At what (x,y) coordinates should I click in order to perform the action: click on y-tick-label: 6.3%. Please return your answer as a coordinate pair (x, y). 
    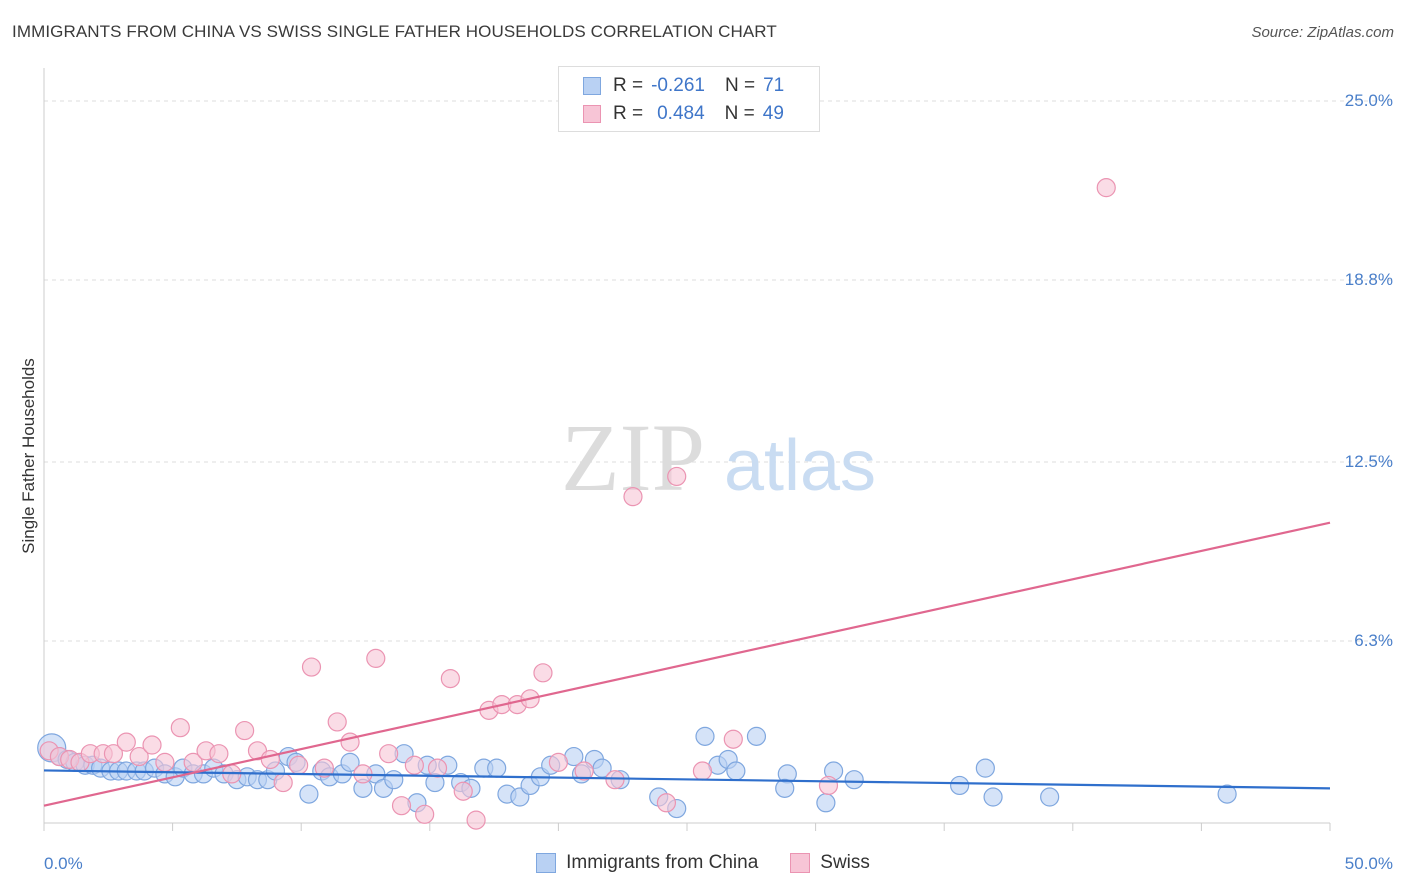
    Looking at the image, I should click on (1373, 640).